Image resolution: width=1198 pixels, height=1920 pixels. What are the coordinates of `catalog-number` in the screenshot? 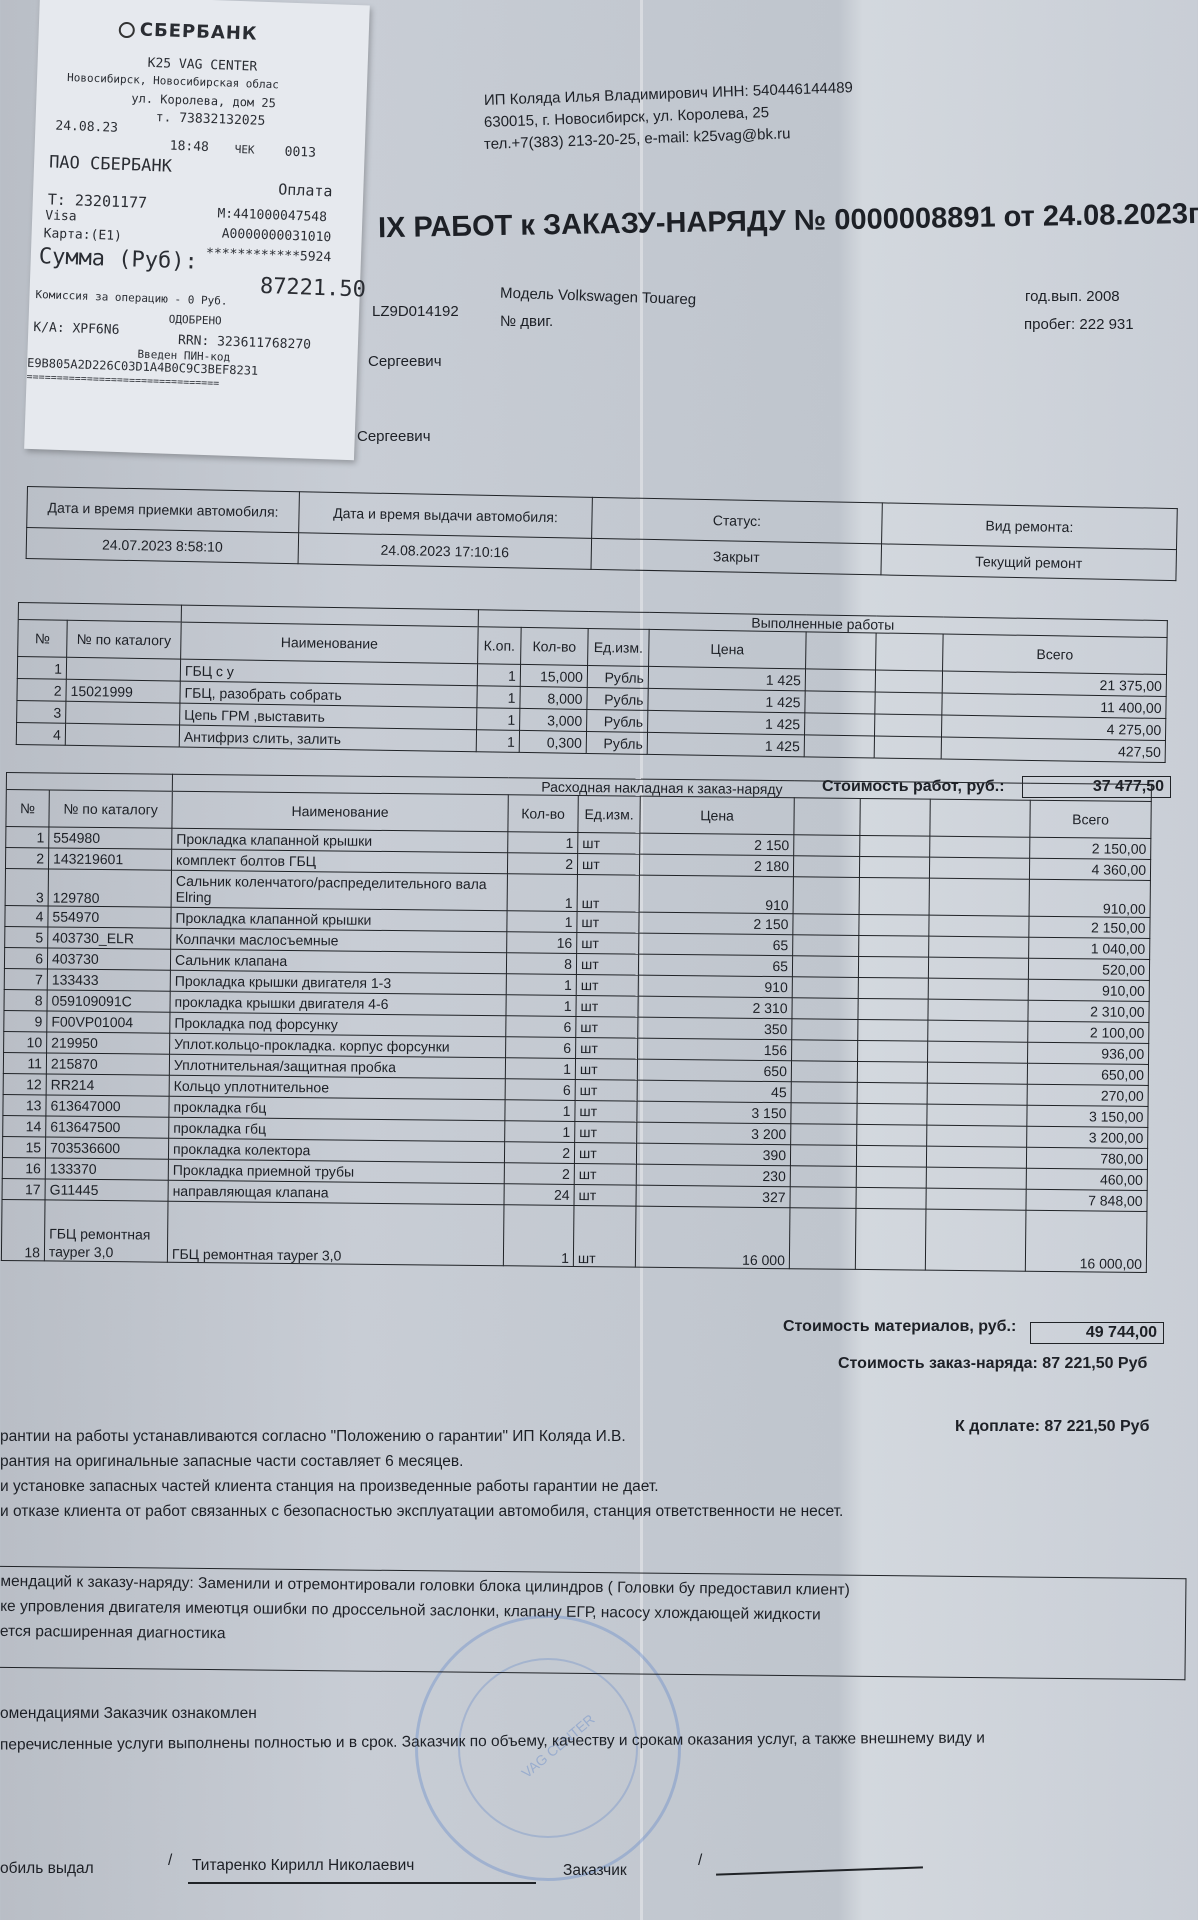 It's located at (122, 713).